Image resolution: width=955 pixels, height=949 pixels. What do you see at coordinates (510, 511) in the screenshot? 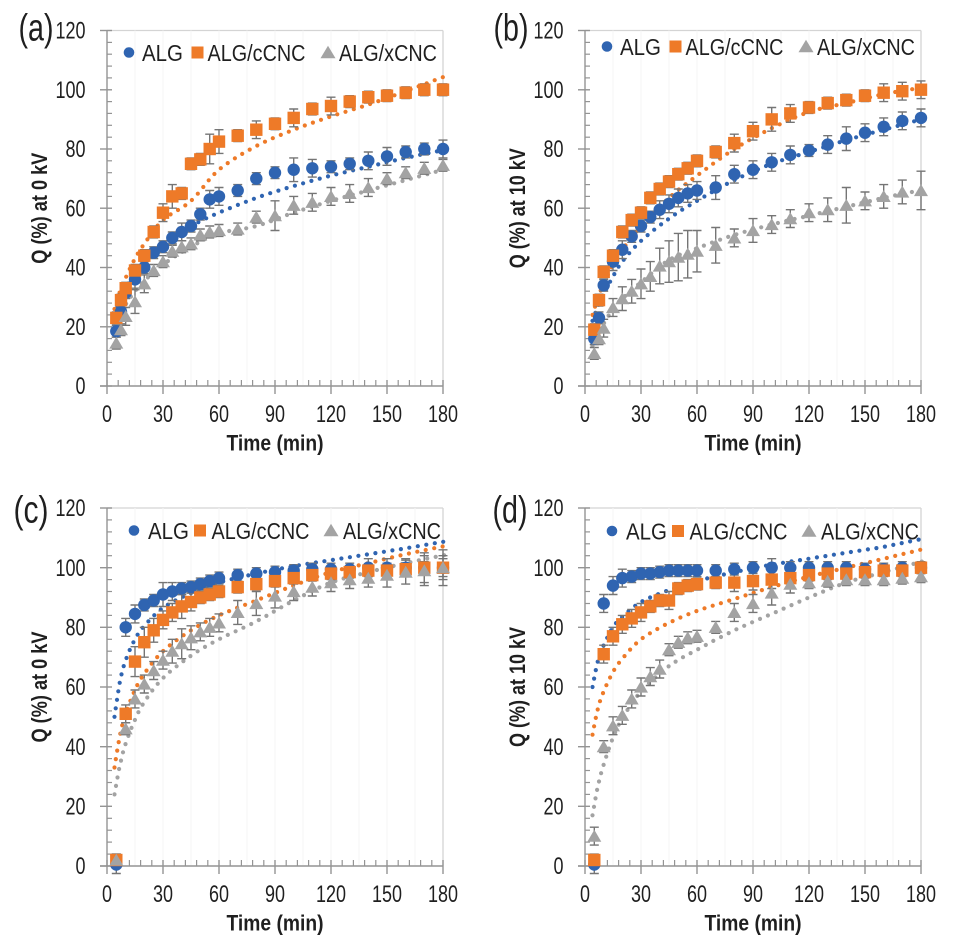
I see `svg-text: (d)` at bounding box center [510, 511].